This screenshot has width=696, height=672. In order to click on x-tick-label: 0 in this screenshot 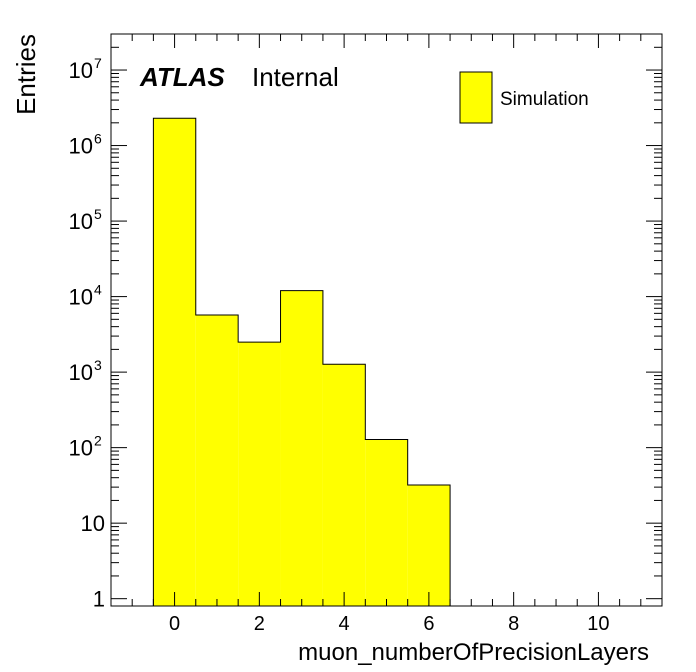, I will do `click(174, 624)`.